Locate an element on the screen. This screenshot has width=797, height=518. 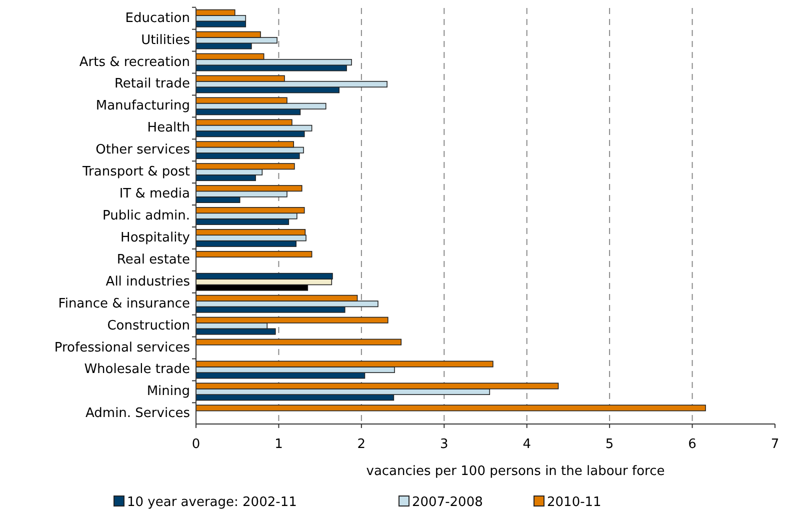
y-tick-label: Retail trade is located at coordinates (152, 84).